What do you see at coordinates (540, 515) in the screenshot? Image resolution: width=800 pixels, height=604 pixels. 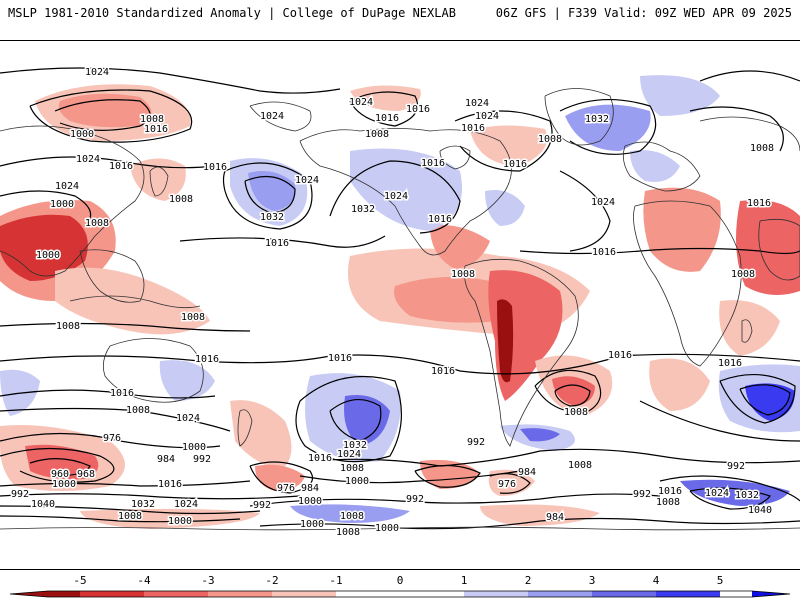 I see `anomaly-neg-southern-edge` at bounding box center [540, 515].